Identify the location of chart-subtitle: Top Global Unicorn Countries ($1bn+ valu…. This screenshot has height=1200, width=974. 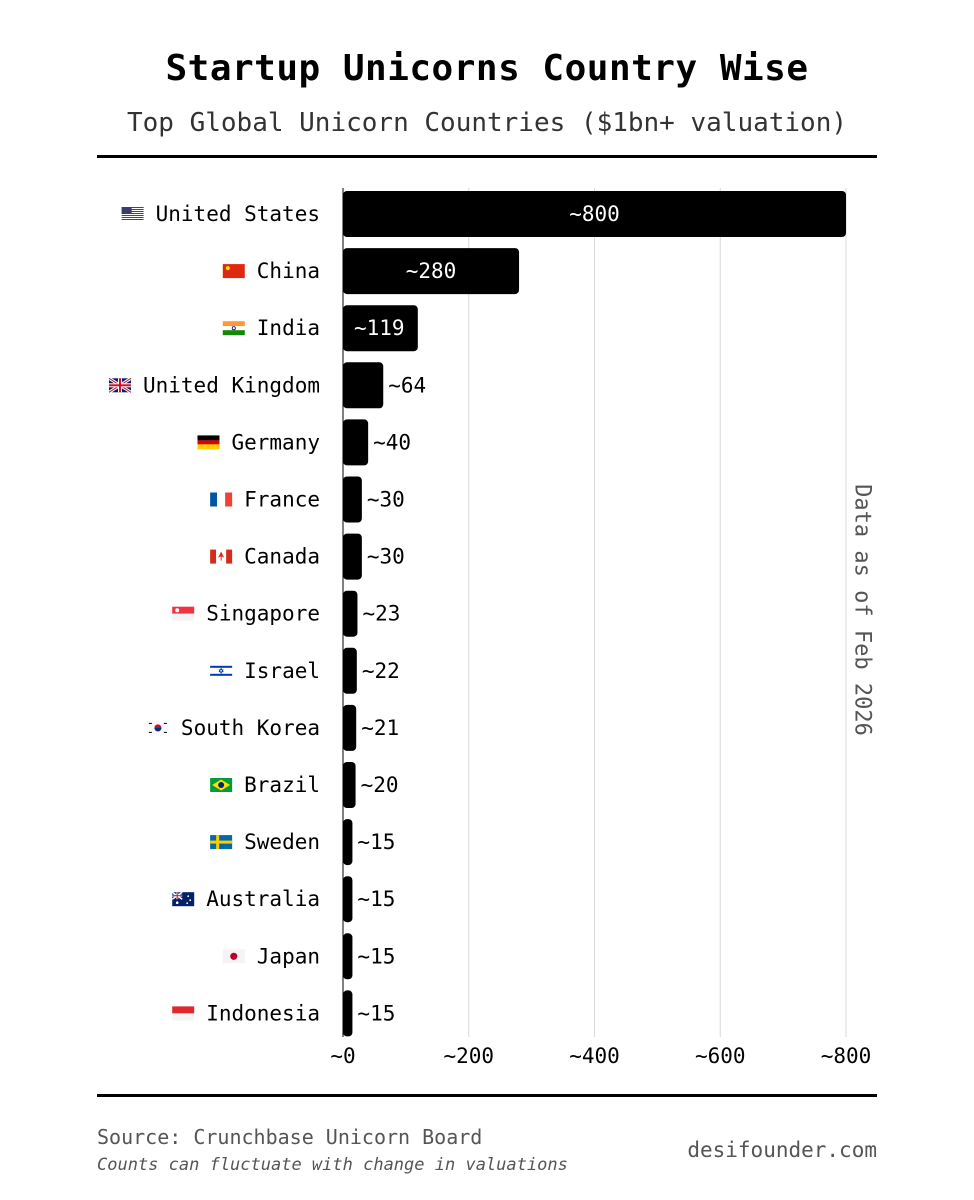
(487, 123).